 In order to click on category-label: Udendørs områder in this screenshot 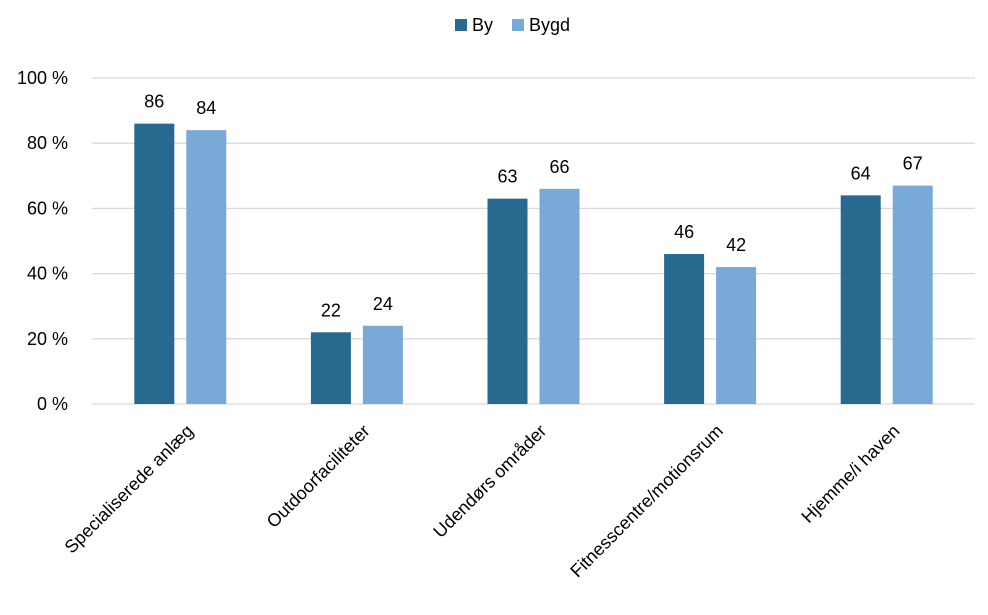, I will do `click(489, 481)`.